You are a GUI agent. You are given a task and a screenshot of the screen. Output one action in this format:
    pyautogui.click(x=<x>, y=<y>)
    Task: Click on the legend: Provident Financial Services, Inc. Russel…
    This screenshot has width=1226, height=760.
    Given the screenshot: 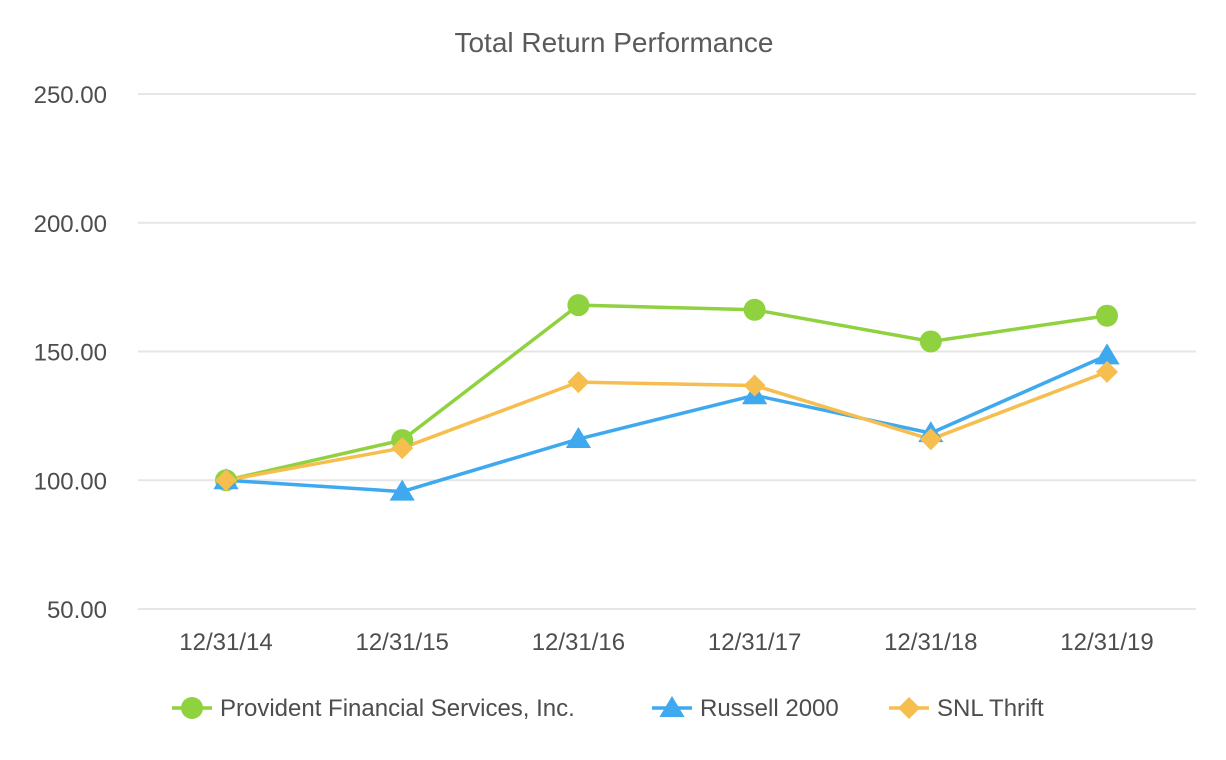 What is the action you would take?
    pyautogui.click(x=608, y=708)
    